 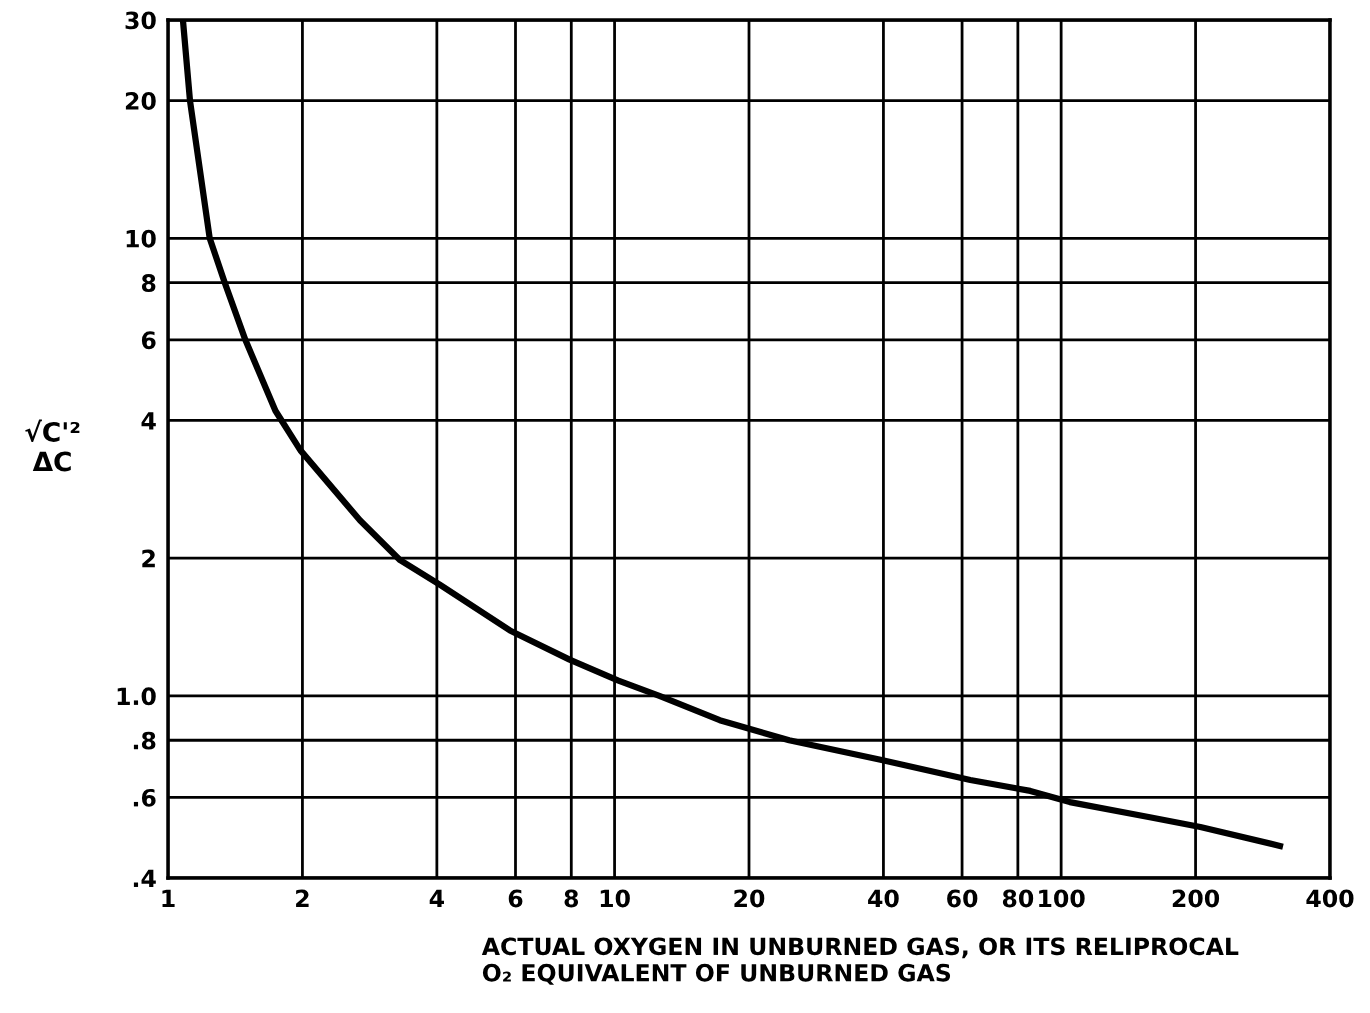 What do you see at coordinates (148, 340) in the screenshot?
I see `y-tick-label: 6` at bounding box center [148, 340].